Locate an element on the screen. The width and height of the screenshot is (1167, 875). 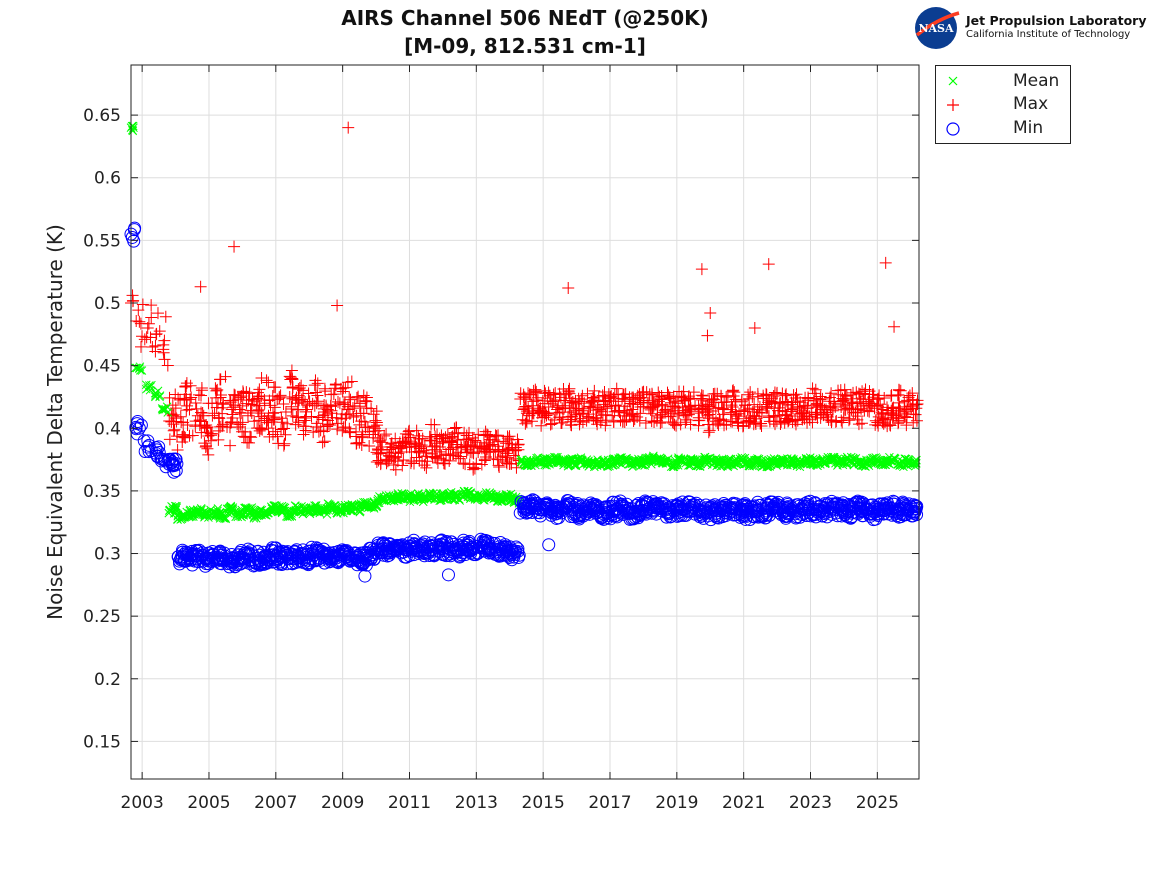
y-tick-label: 0.4 is located at coordinates (107, 429).